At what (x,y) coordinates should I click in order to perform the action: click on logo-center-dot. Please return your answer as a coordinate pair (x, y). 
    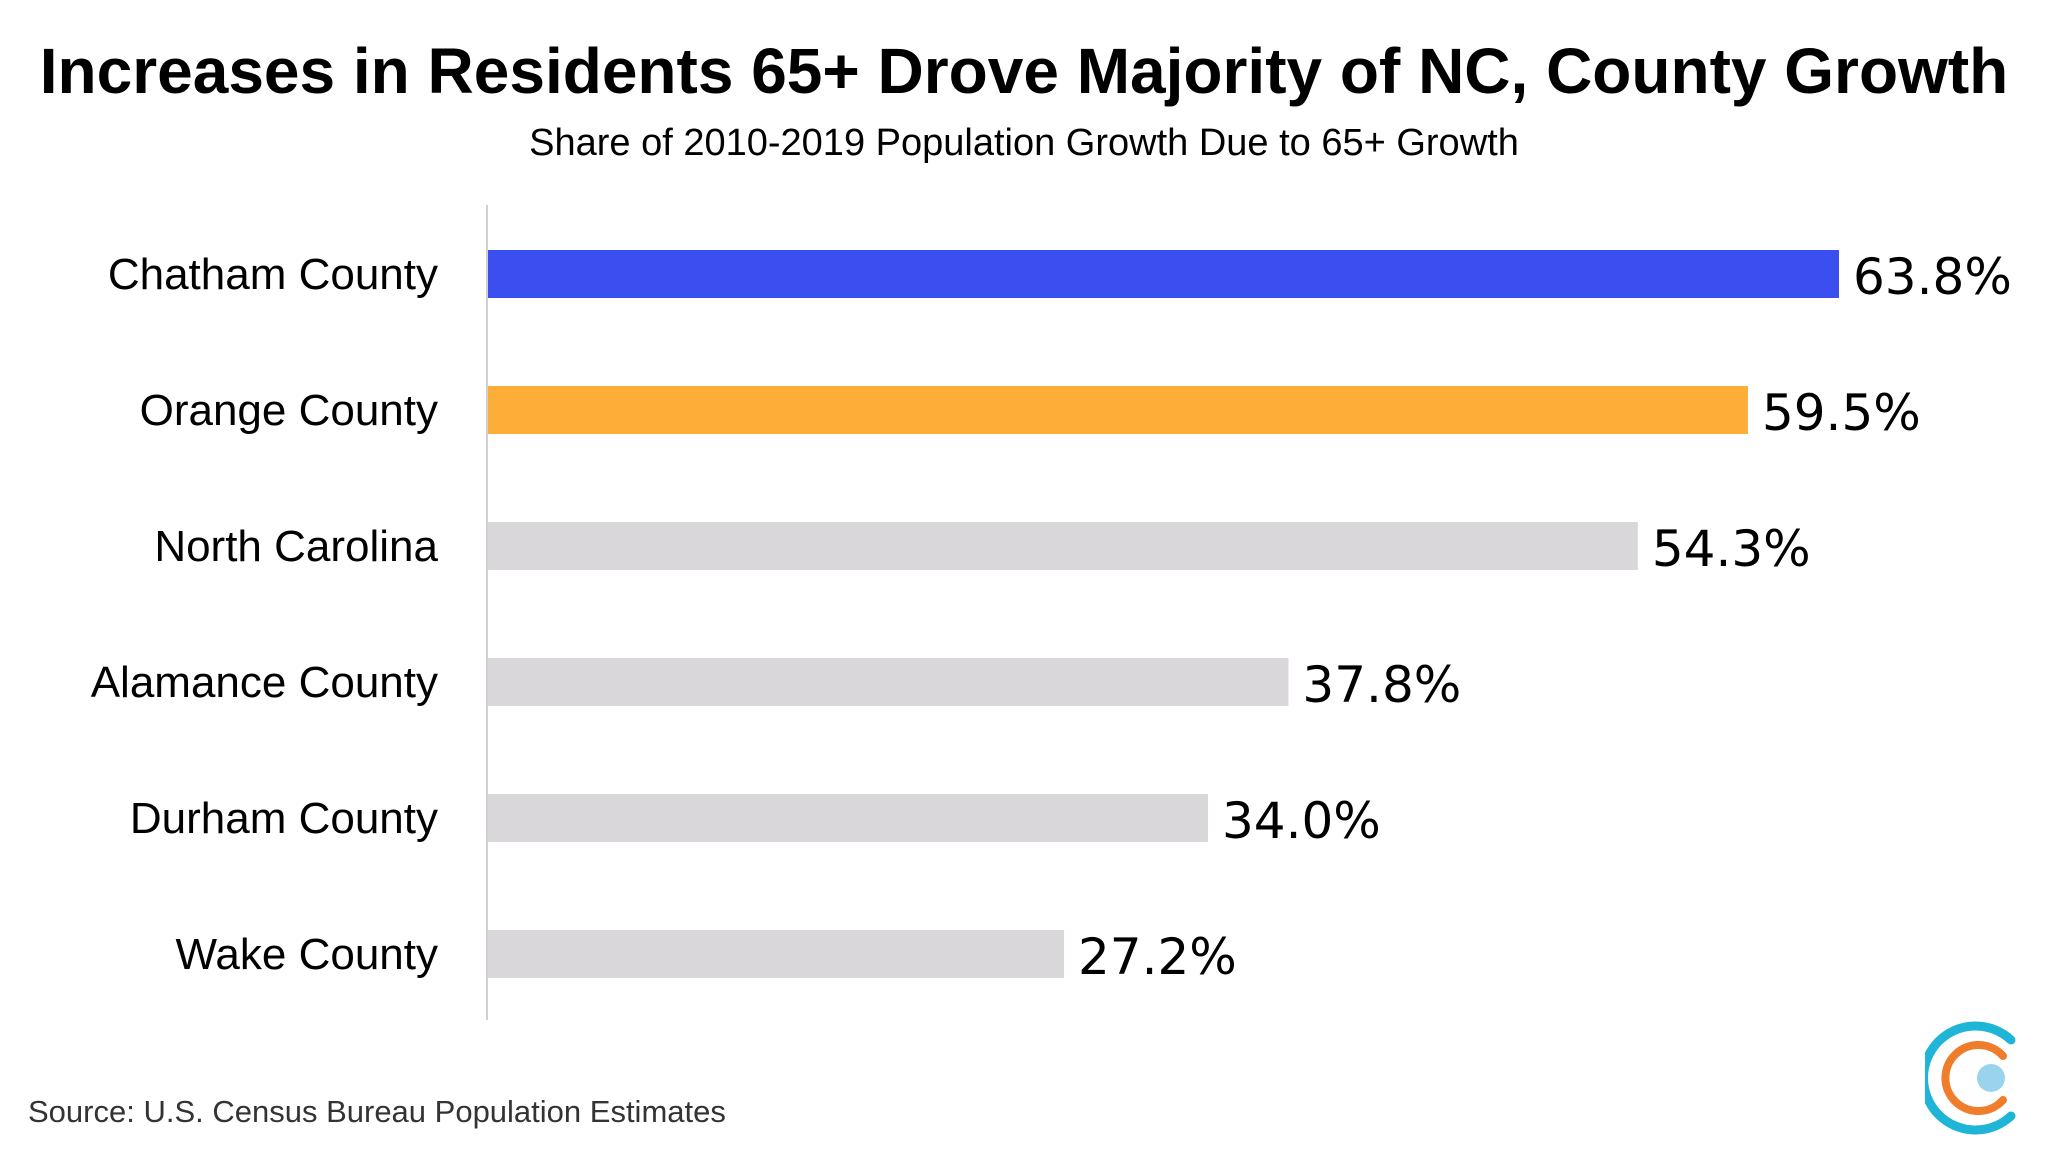
    Looking at the image, I should click on (1991, 1078).